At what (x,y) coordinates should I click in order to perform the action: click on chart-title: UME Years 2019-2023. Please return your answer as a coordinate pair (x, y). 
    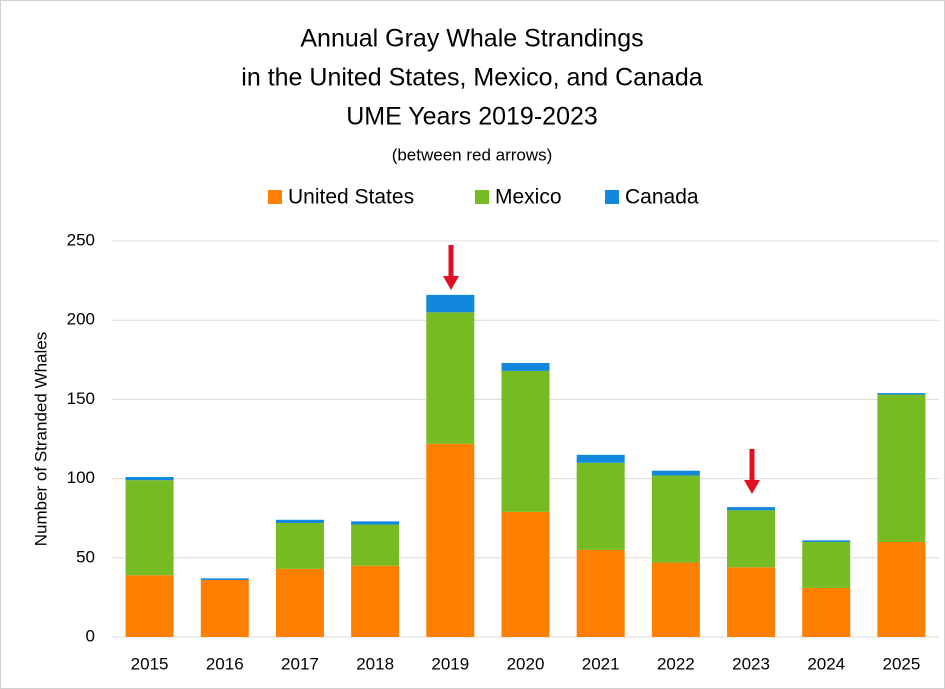
    Looking at the image, I should click on (472, 117).